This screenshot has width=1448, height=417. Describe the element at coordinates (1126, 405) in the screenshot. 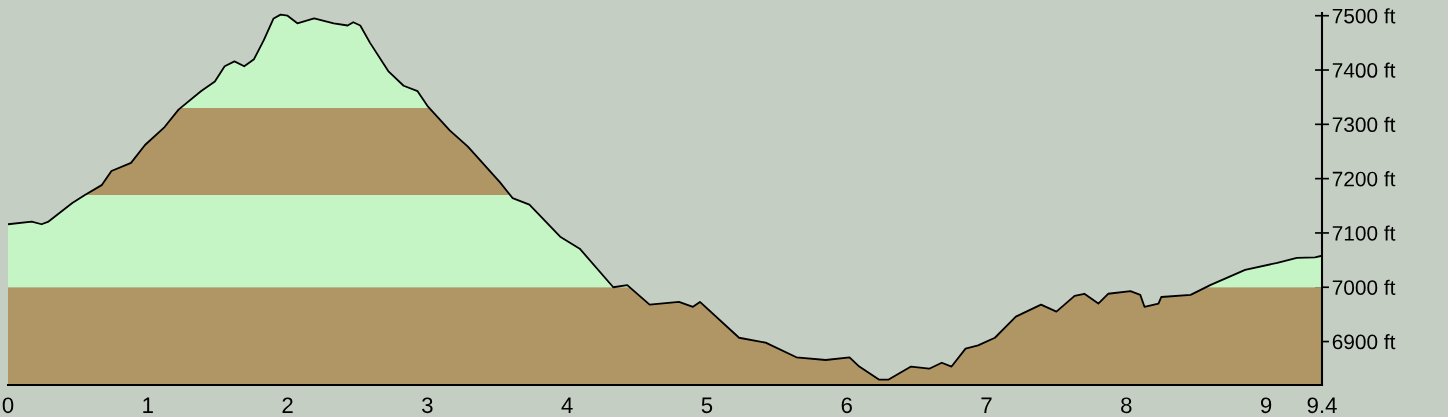

I see `x-tick-label: 8` at that location.